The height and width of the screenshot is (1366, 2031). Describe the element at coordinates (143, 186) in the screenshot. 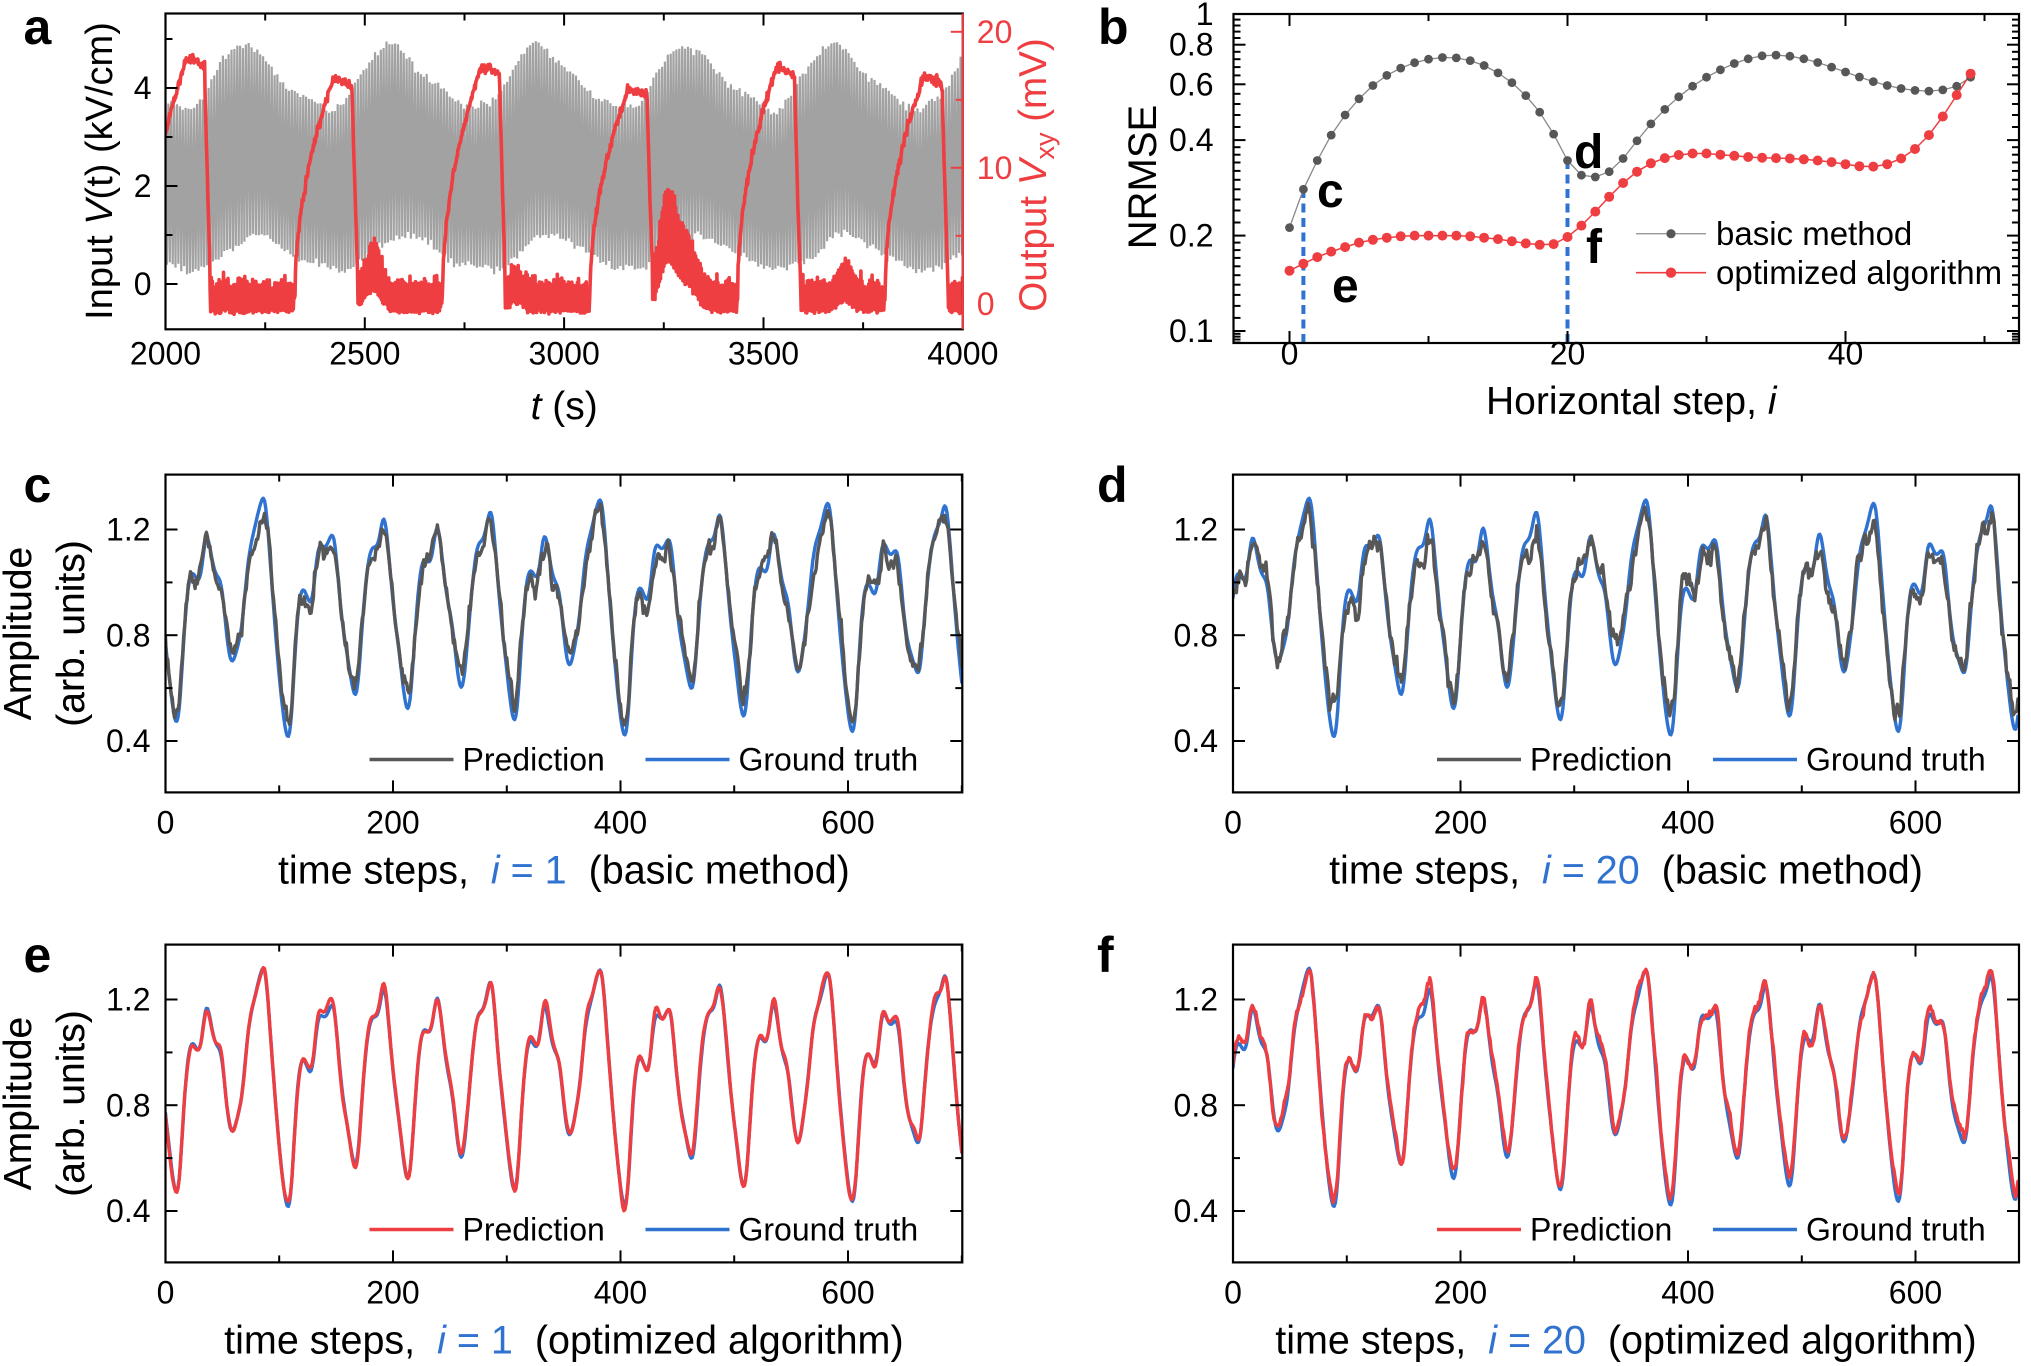

I see `svg-text: 2` at that location.